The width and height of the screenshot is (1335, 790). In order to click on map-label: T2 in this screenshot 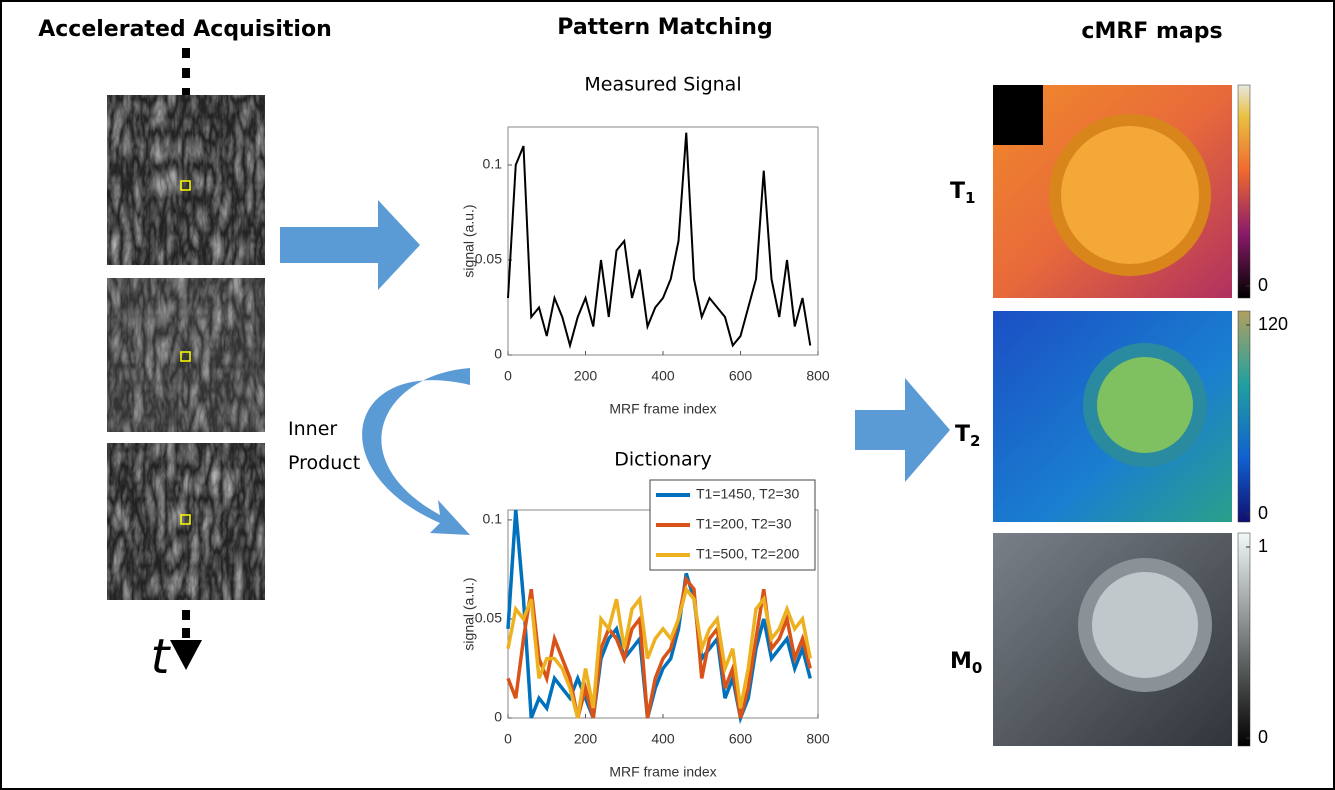, I will do `click(967, 436)`.